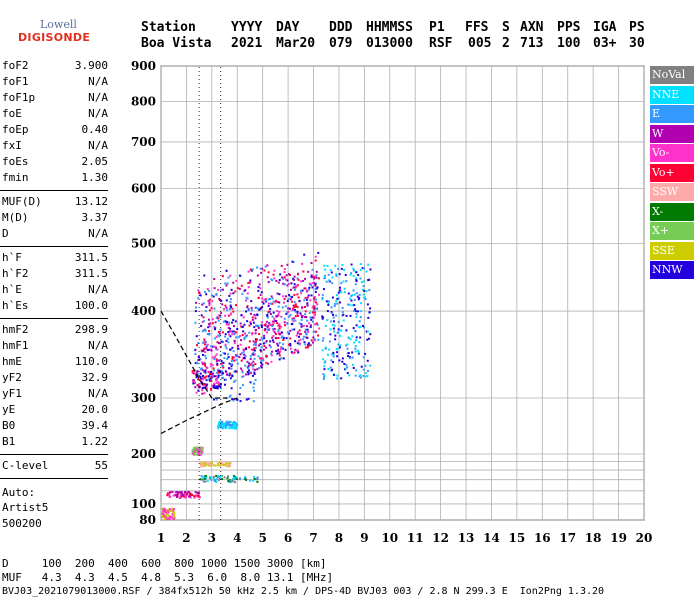 This screenshot has height=600, width=700. Describe the element at coordinates (288, 27) in the screenshot. I see `header-label-day: DAY` at that location.